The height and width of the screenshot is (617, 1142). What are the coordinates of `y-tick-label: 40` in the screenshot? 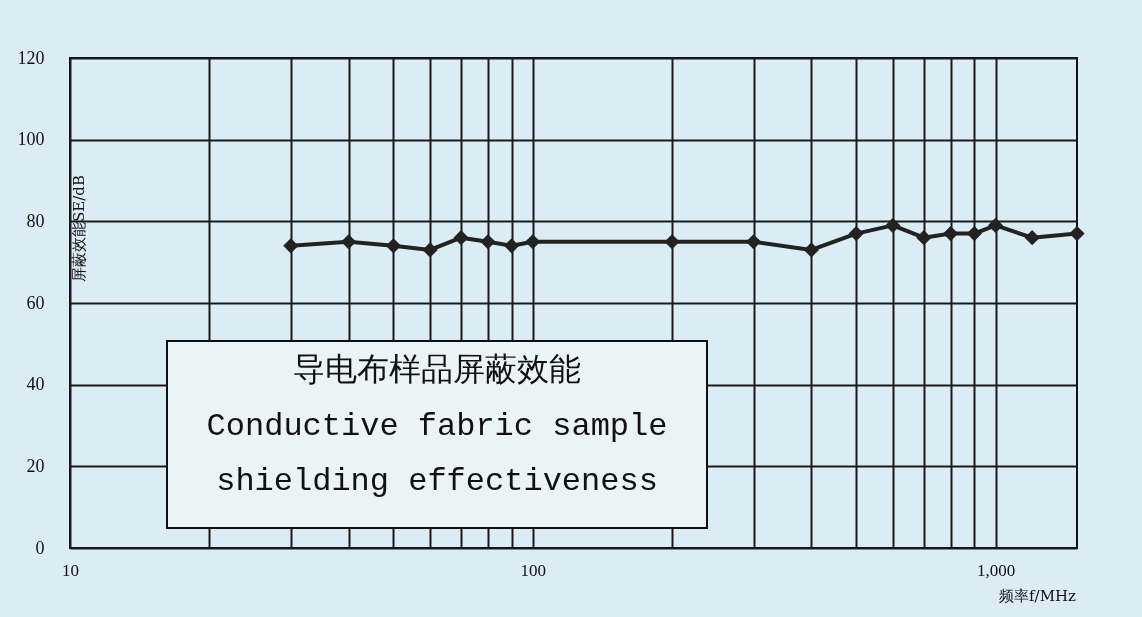 It's located at (35, 384).